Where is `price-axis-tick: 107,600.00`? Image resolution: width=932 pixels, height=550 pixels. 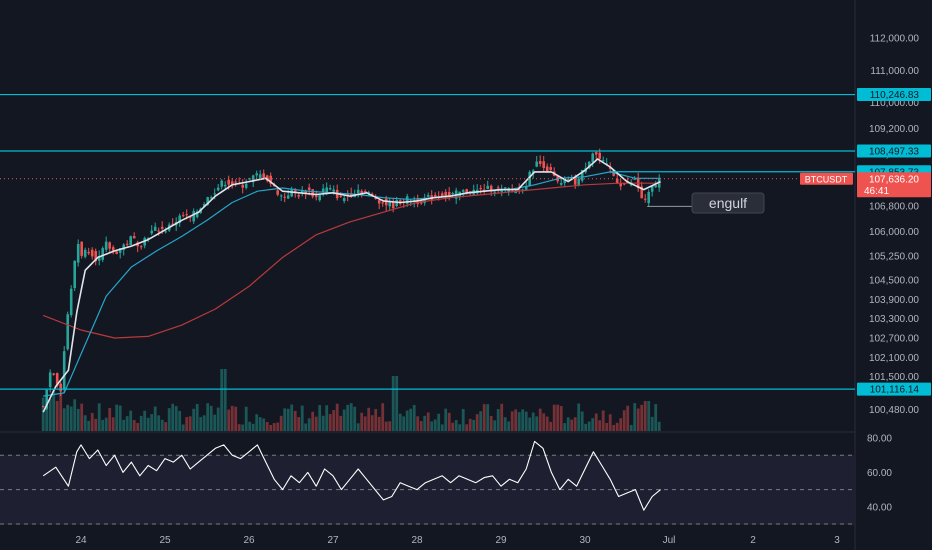
price-axis-tick: 107,600.00 is located at coordinates (894, 180).